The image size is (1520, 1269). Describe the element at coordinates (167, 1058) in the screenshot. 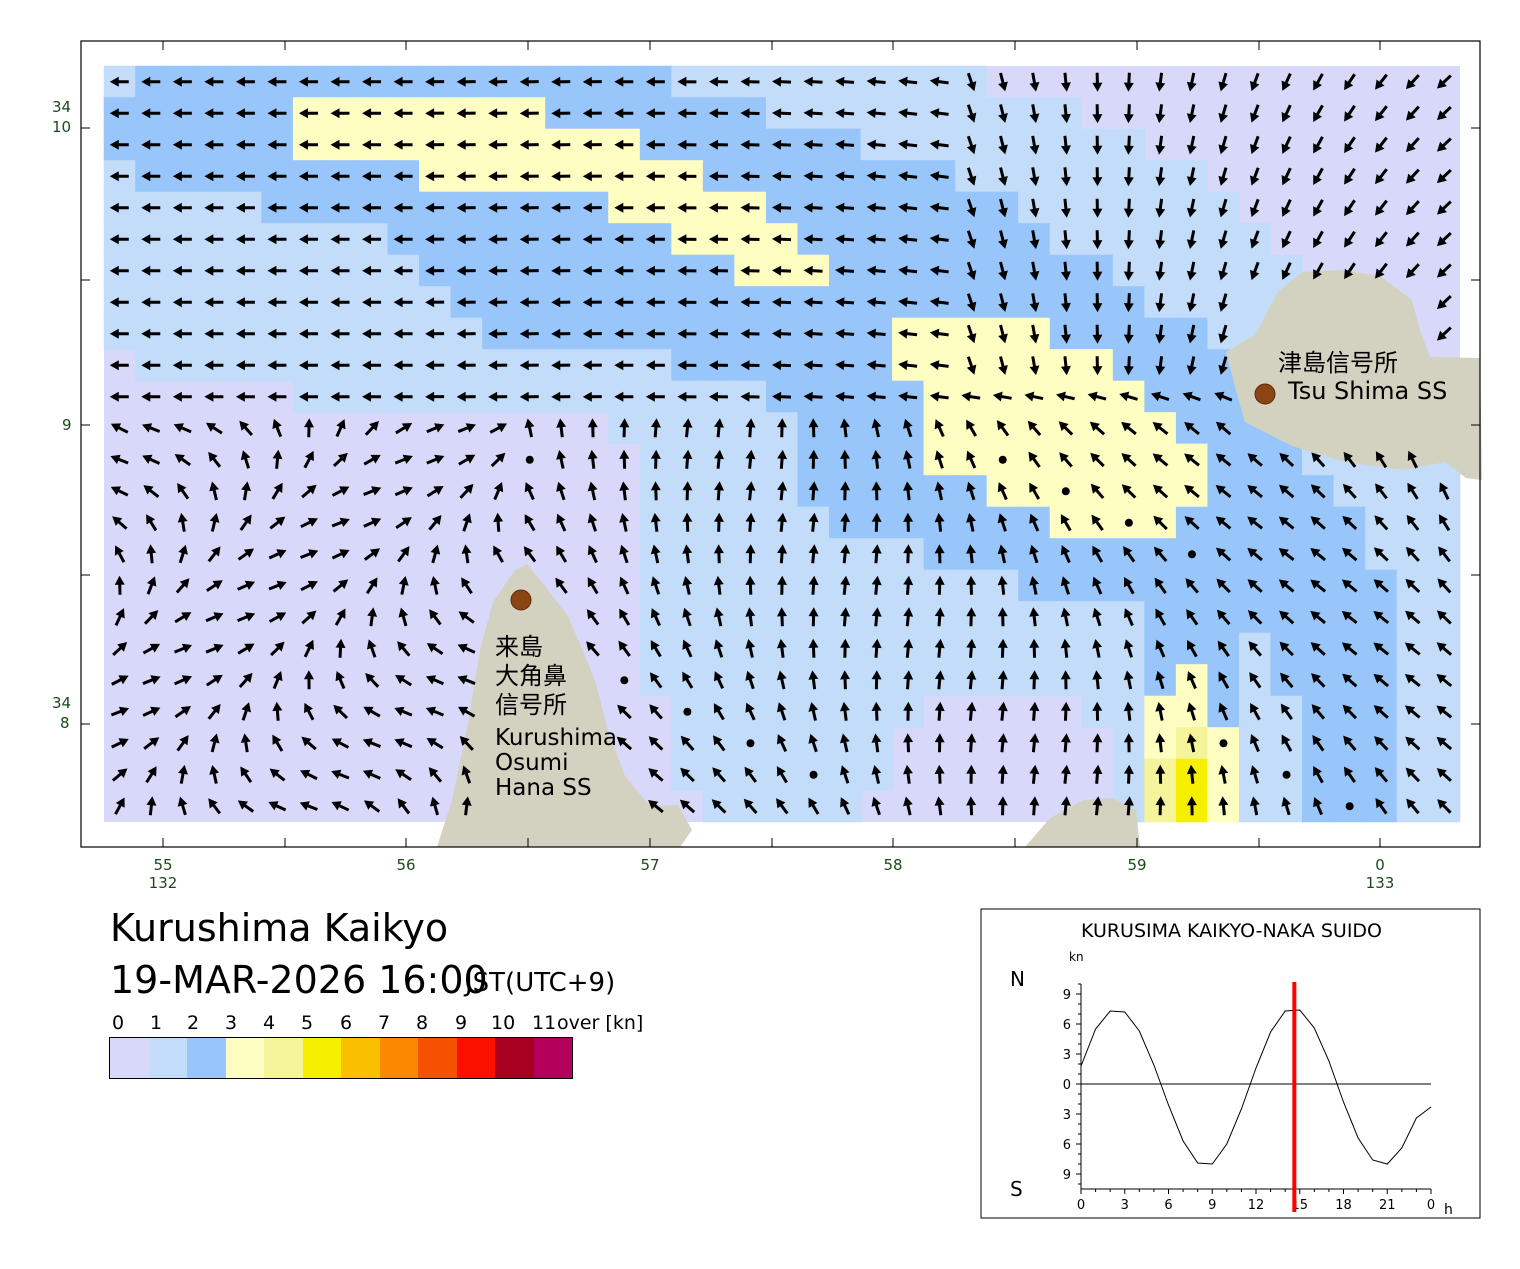

I see `legend-color-cell` at that location.